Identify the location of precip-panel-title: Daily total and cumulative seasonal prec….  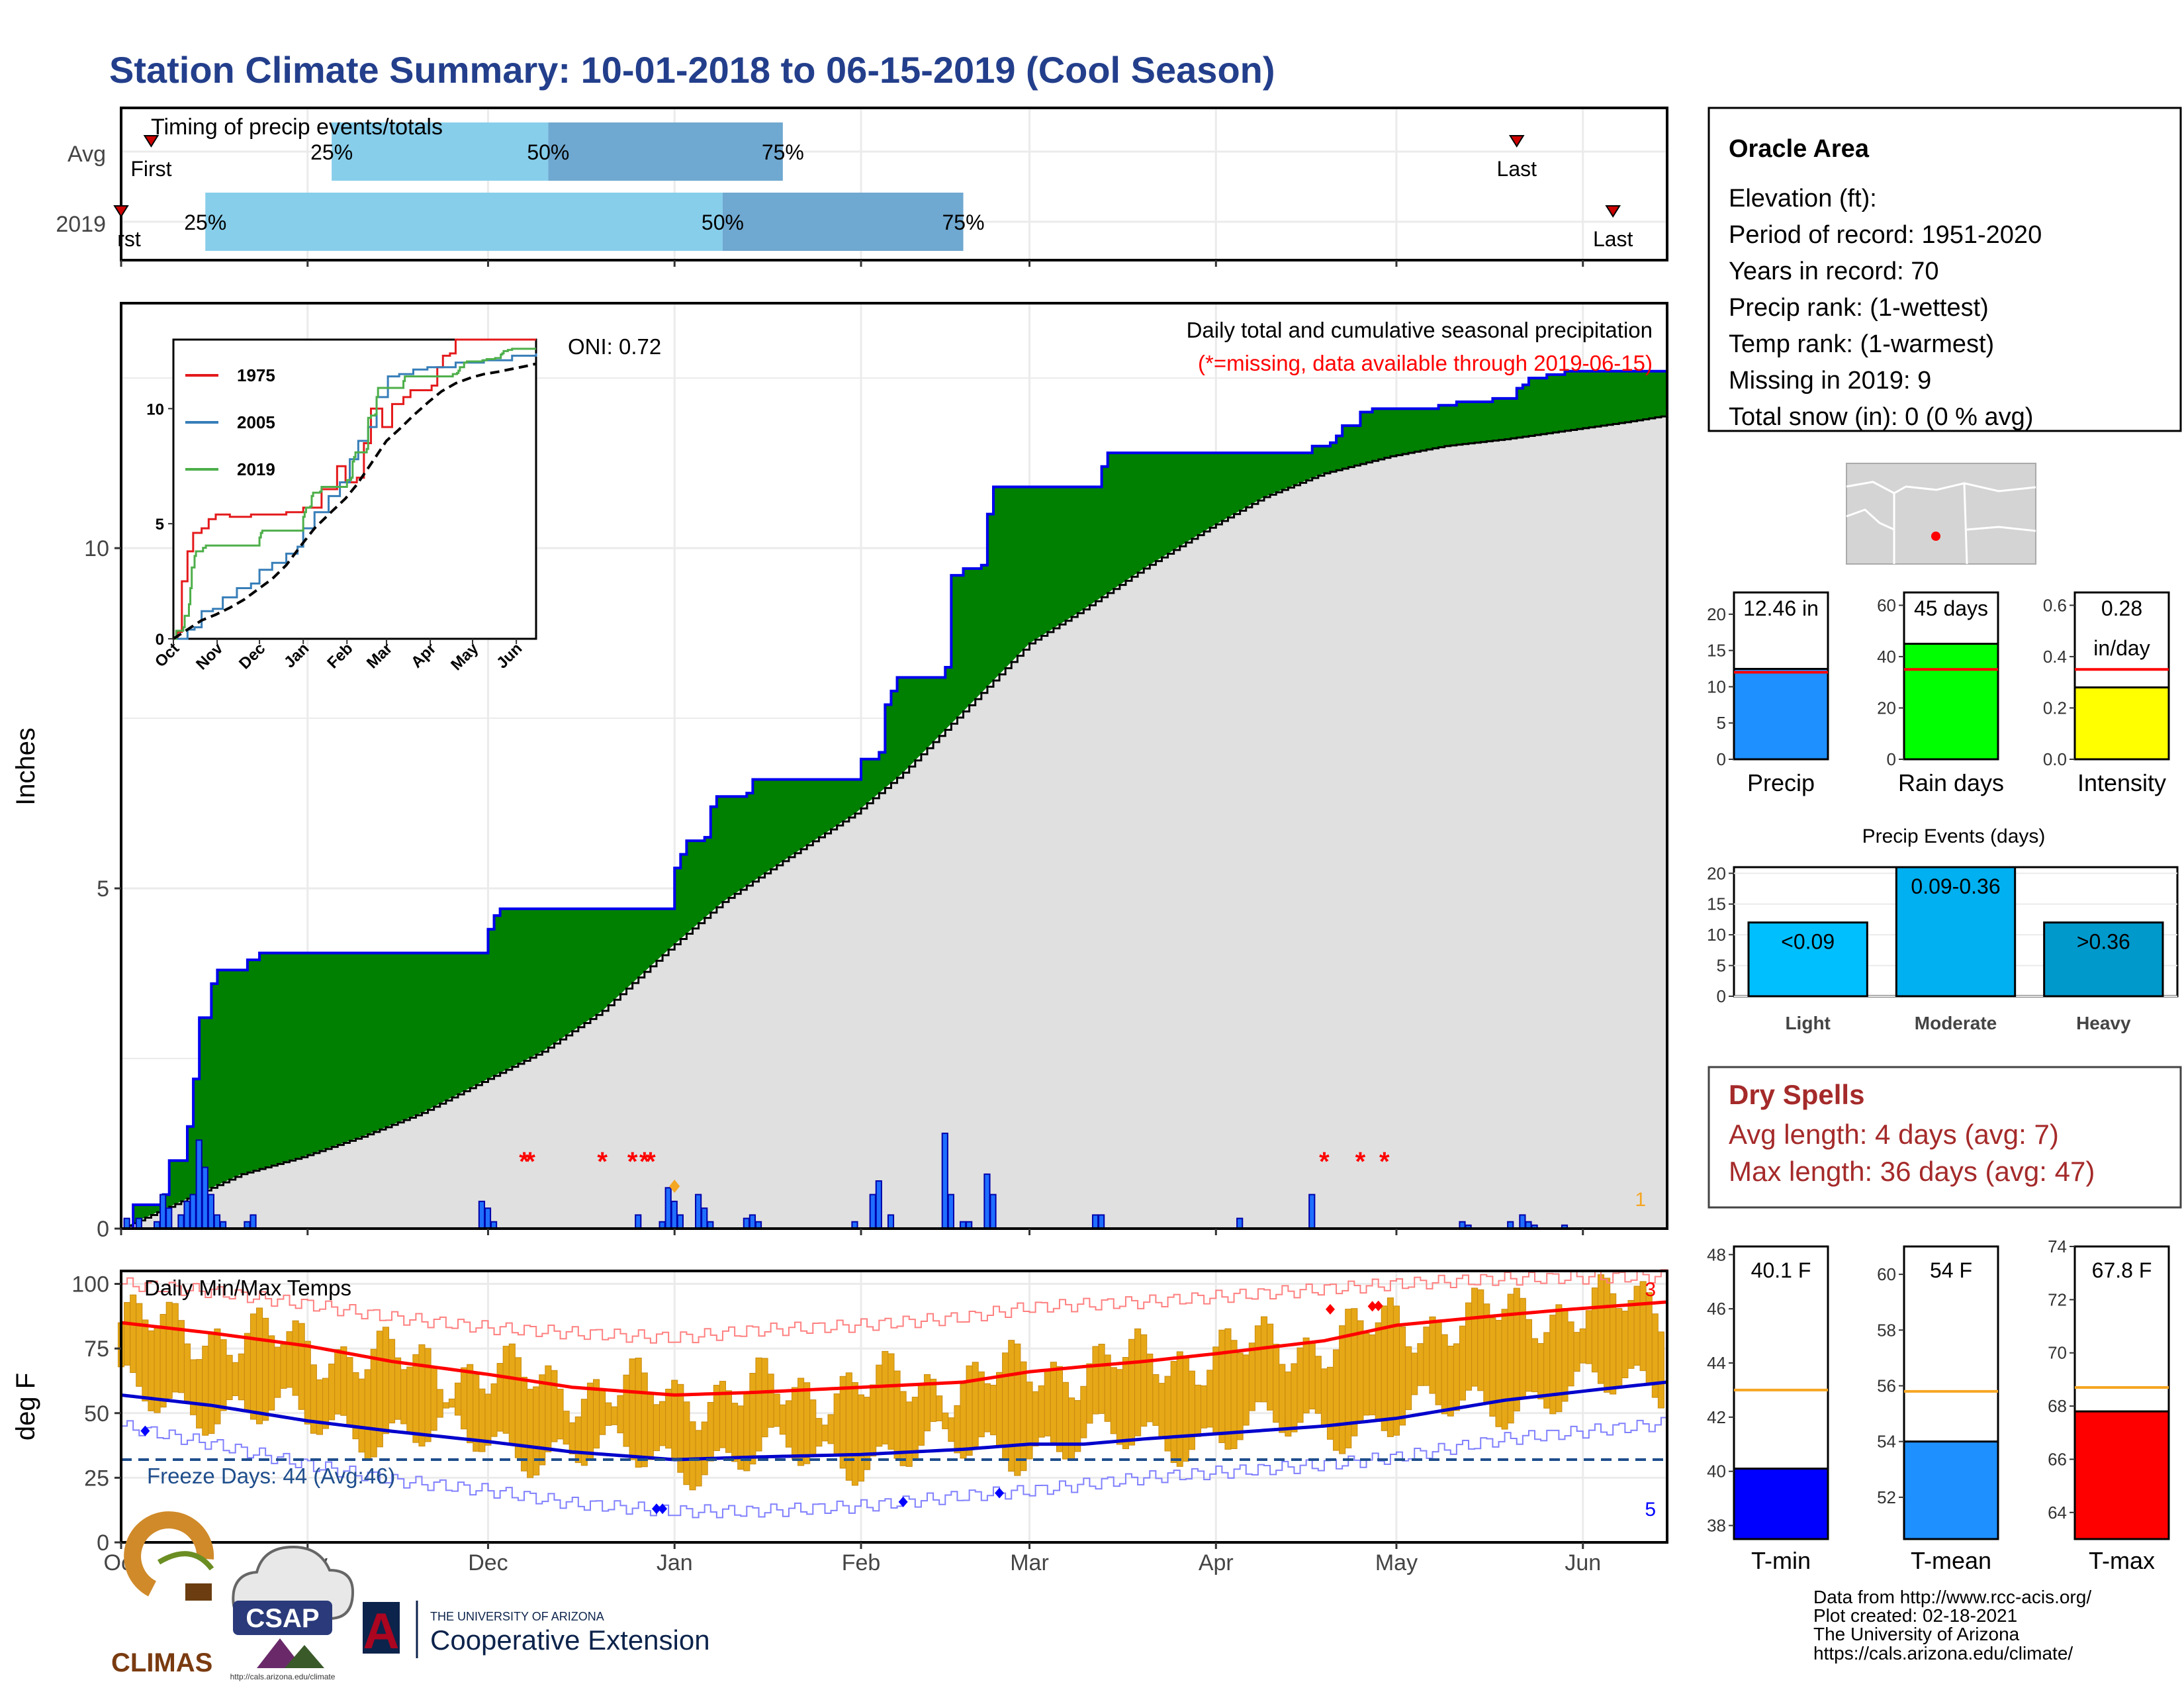
(1420, 330).